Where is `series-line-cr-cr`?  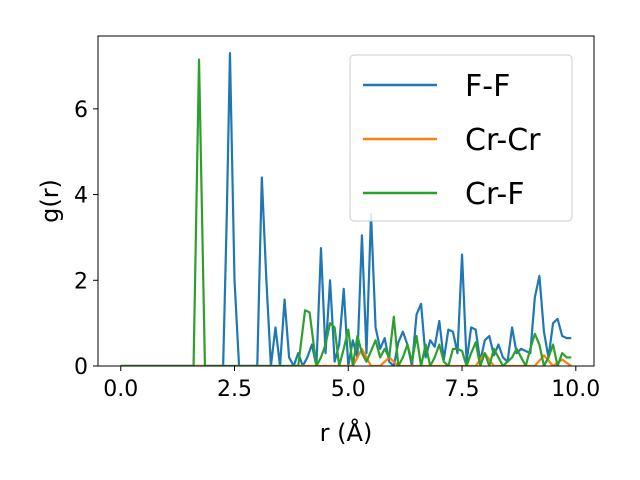
series-line-cr-cr is located at coordinates (346, 356).